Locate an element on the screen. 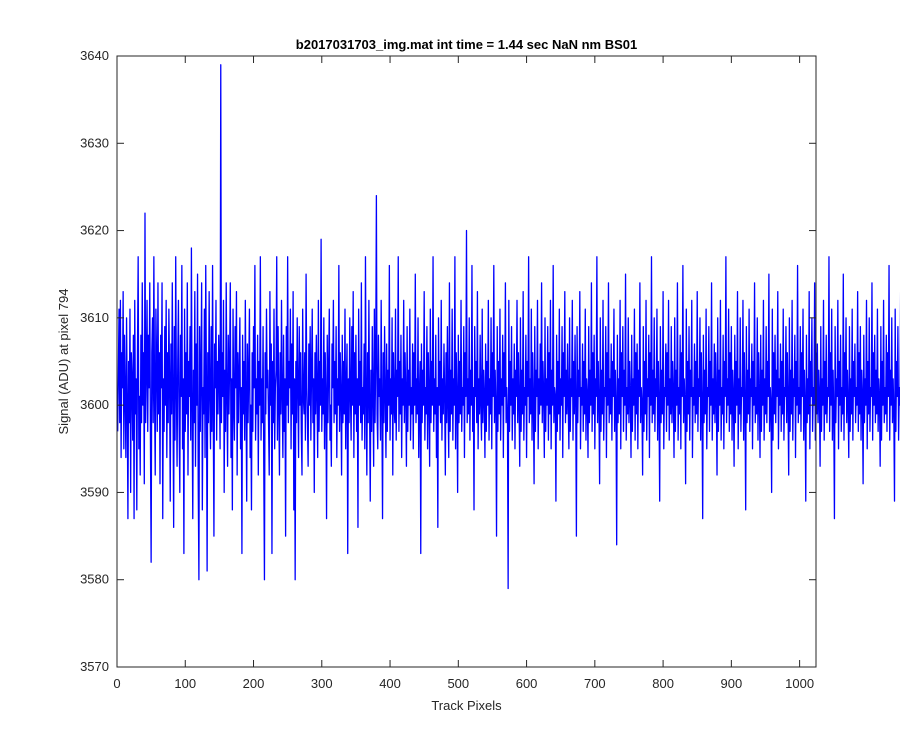 This screenshot has width=900, height=750. x-tick-label: 600 is located at coordinates (527, 683).